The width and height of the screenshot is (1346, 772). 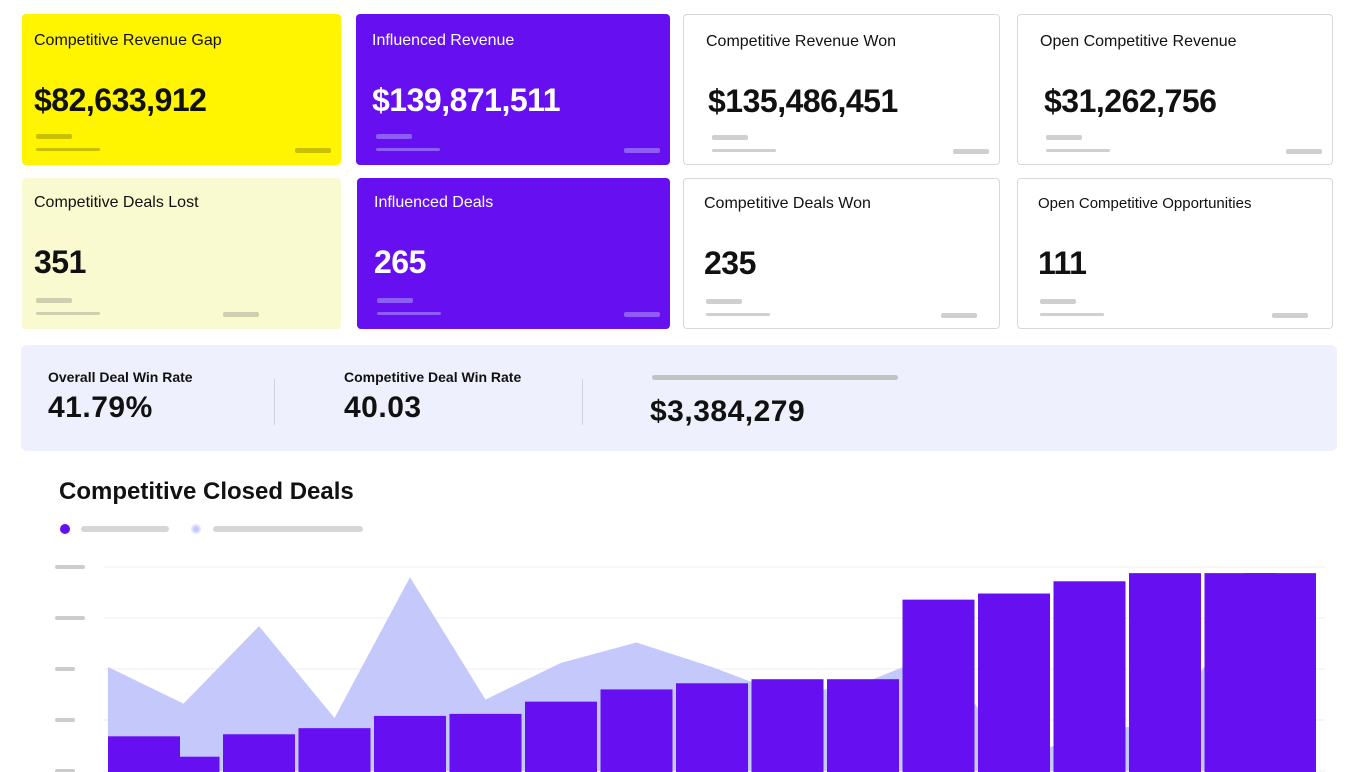 I want to click on stat-label: Competitive Deal Win Rate, so click(x=433, y=377).